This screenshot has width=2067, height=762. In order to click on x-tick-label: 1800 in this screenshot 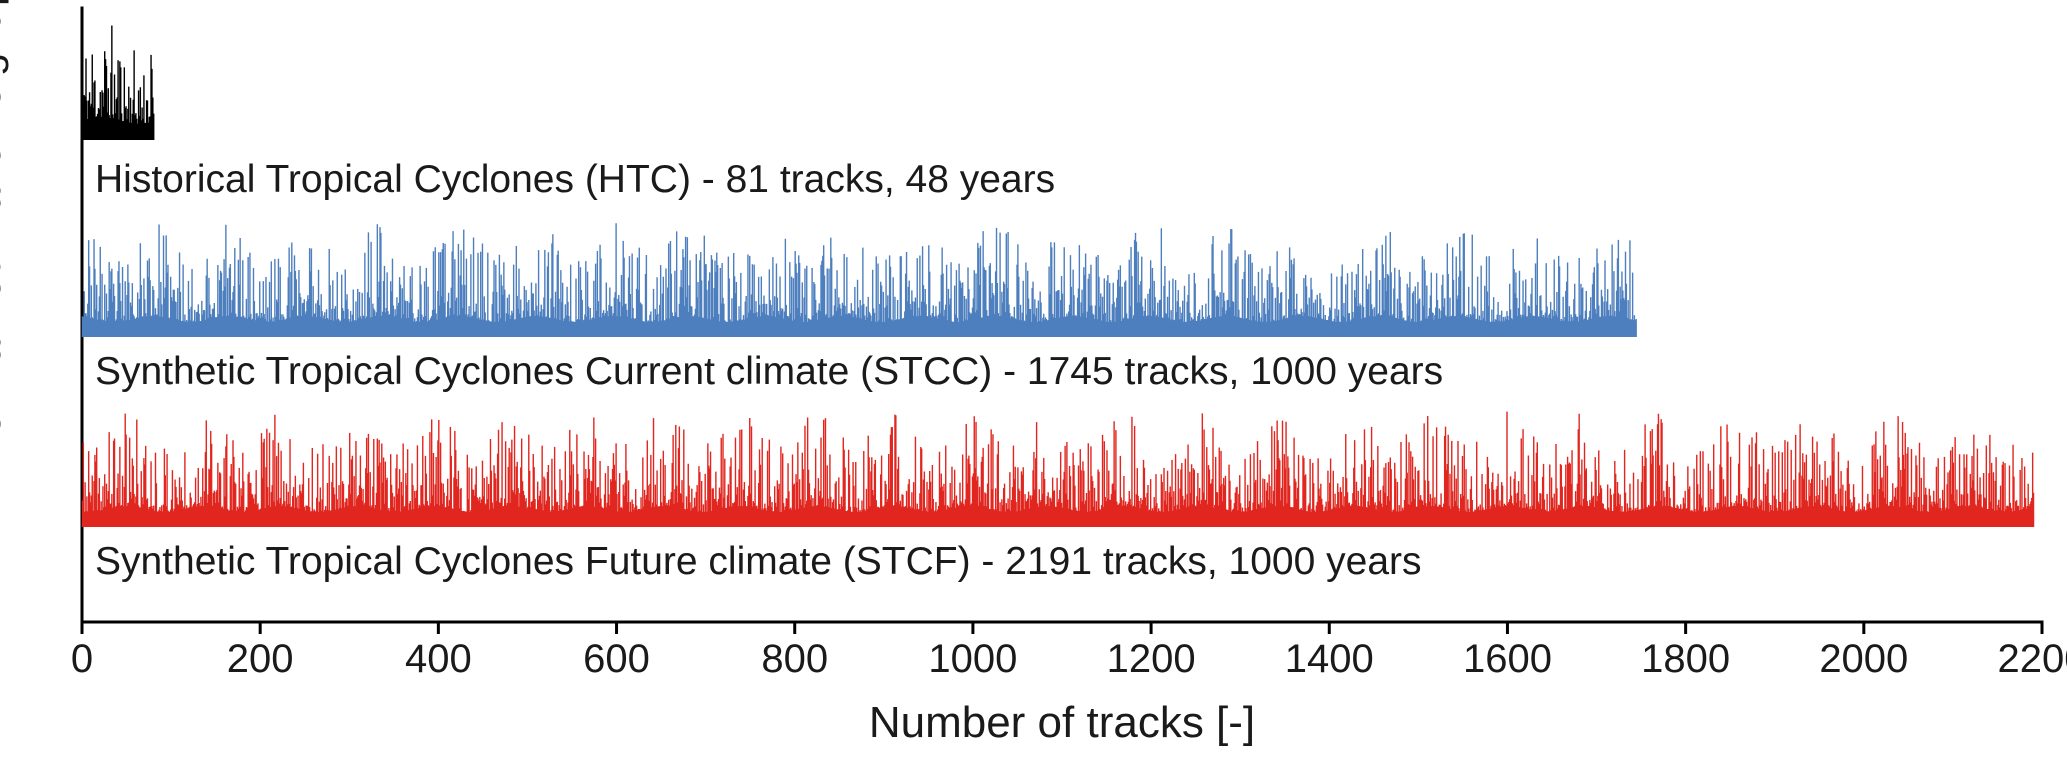, I will do `click(1685, 659)`.